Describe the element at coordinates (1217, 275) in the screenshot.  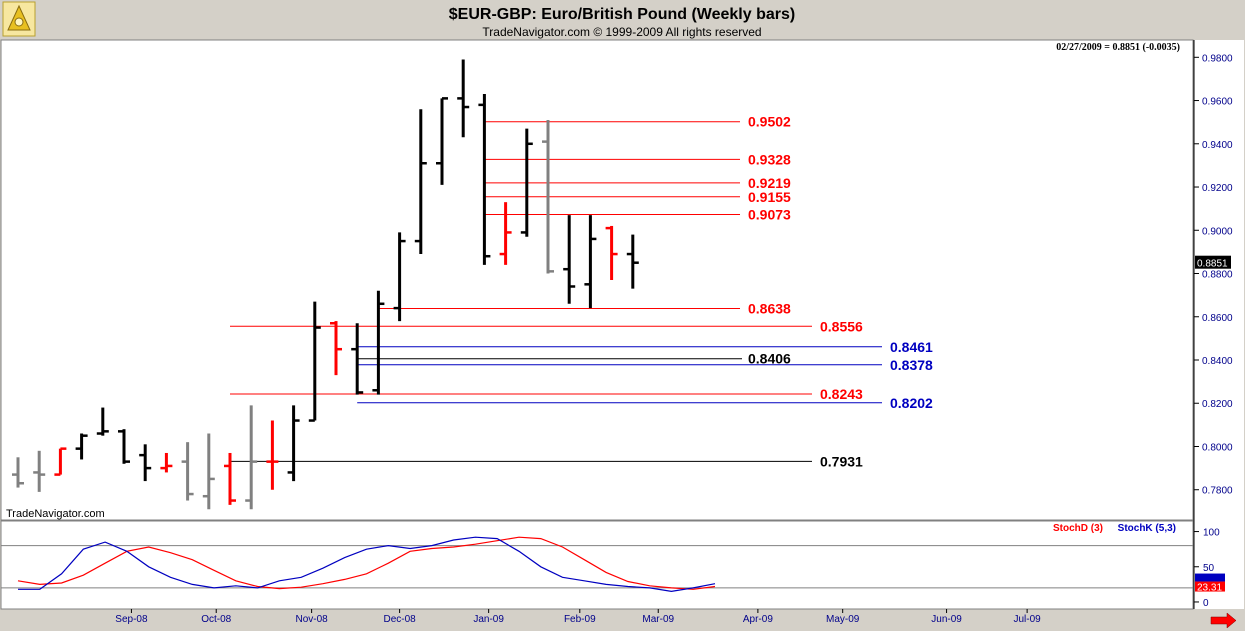
I see `price-tick-label: 0.8800` at that location.